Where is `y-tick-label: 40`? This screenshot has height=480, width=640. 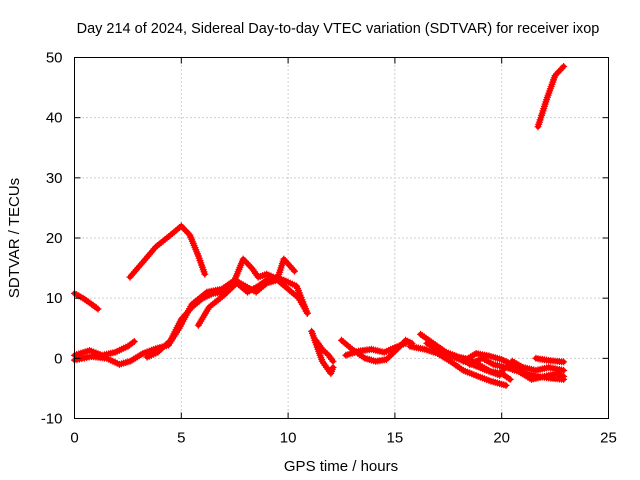 y-tick-label: 40 is located at coordinates (54, 118).